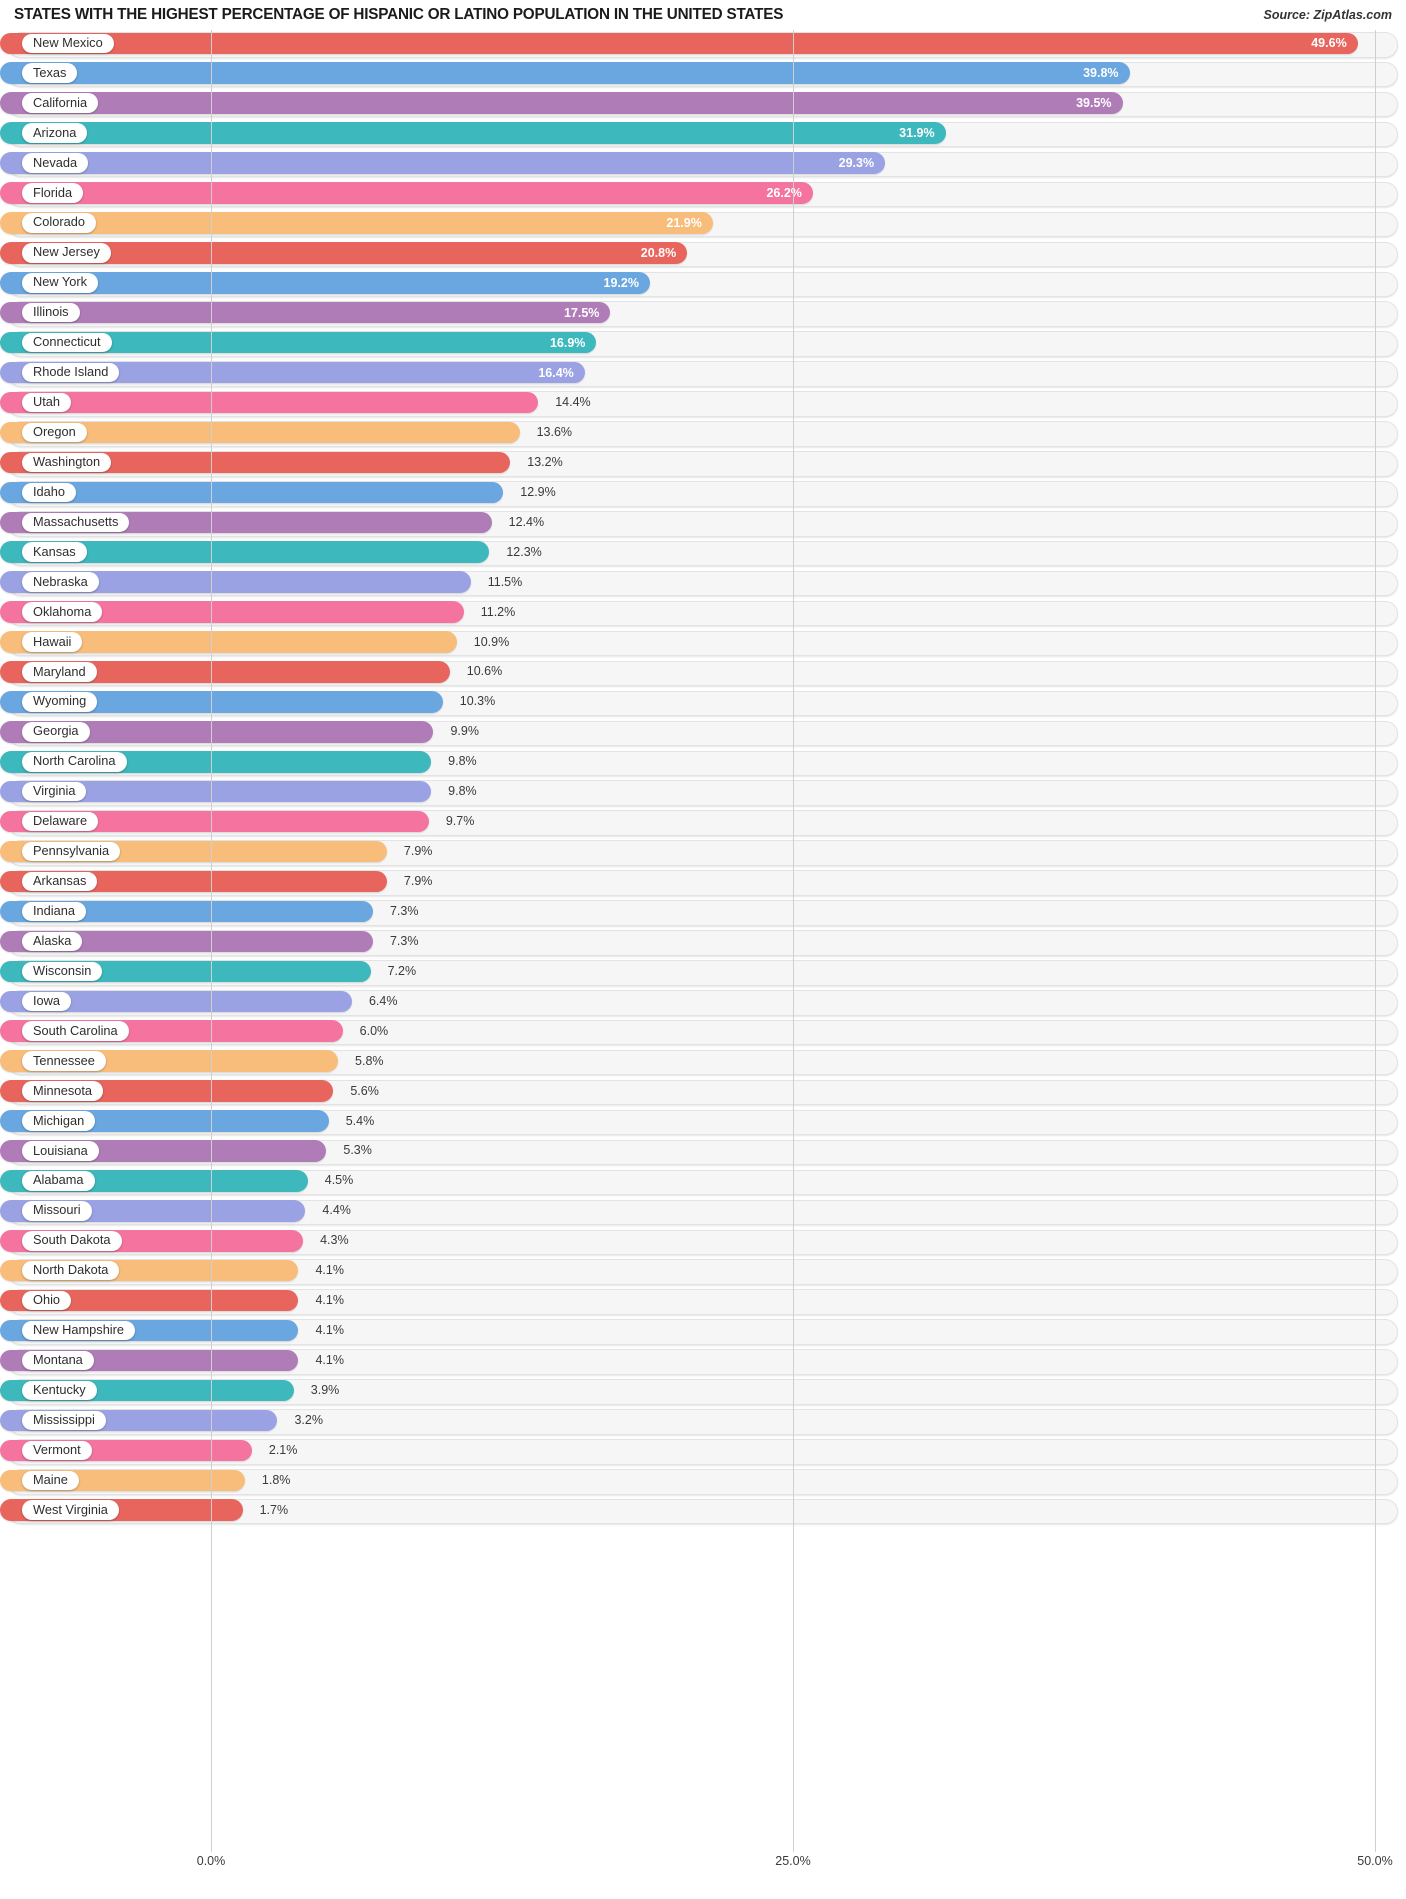 The height and width of the screenshot is (1899, 1406). Describe the element at coordinates (71, 1270) in the screenshot. I see `category-label: North Dakota` at that location.